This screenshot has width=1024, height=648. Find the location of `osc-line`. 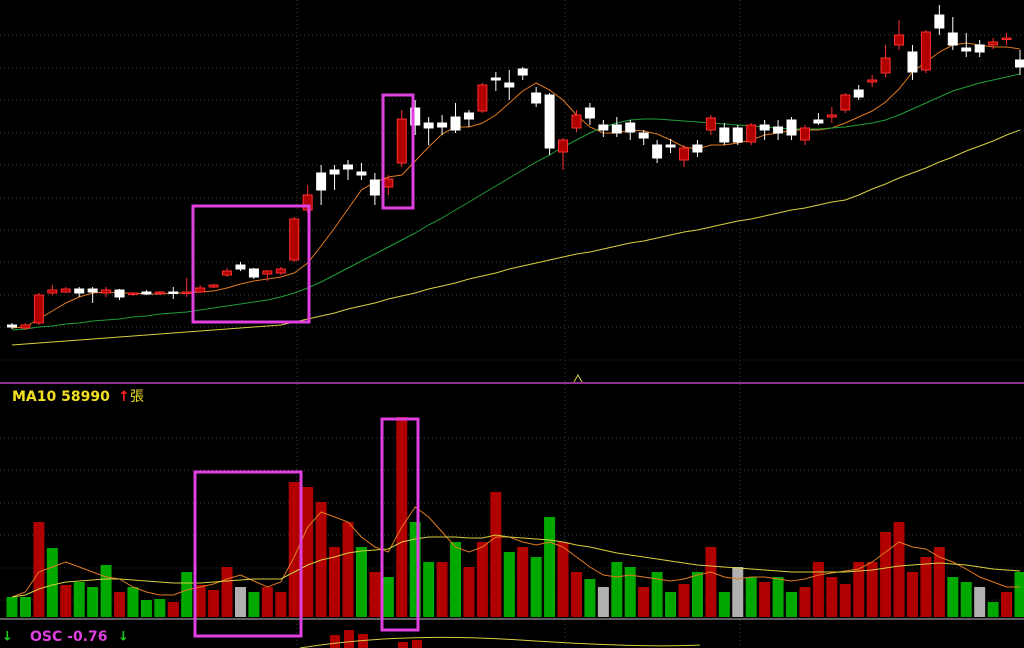

osc-line is located at coordinates (500, 642).